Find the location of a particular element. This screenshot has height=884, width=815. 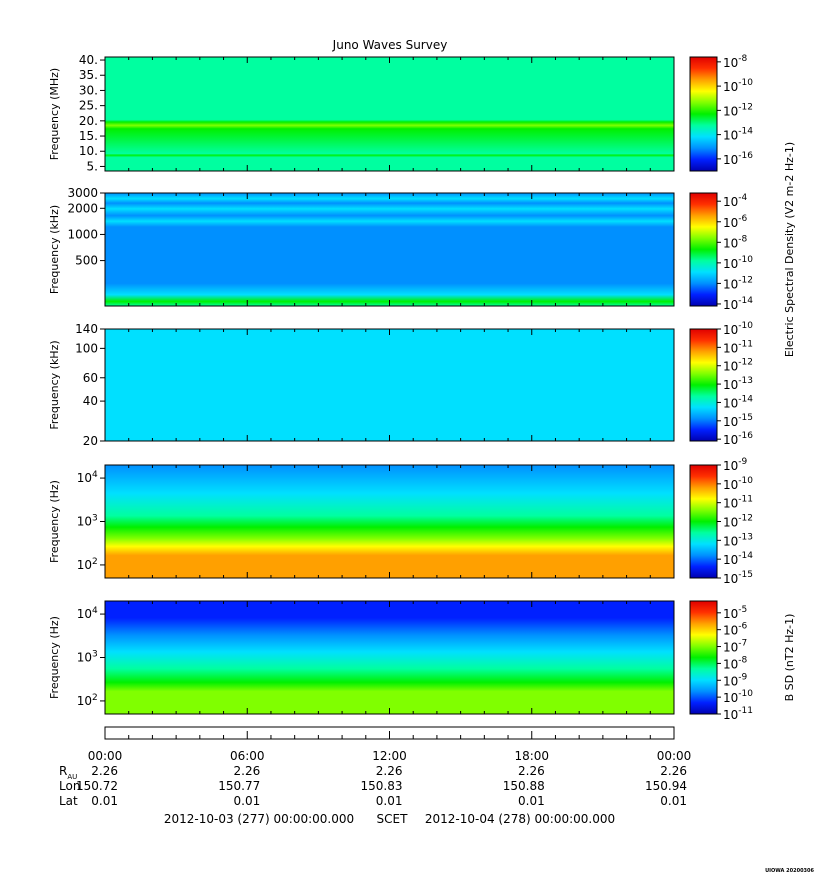

ytick-label-4-2: 10 is located at coordinates (84, 565).